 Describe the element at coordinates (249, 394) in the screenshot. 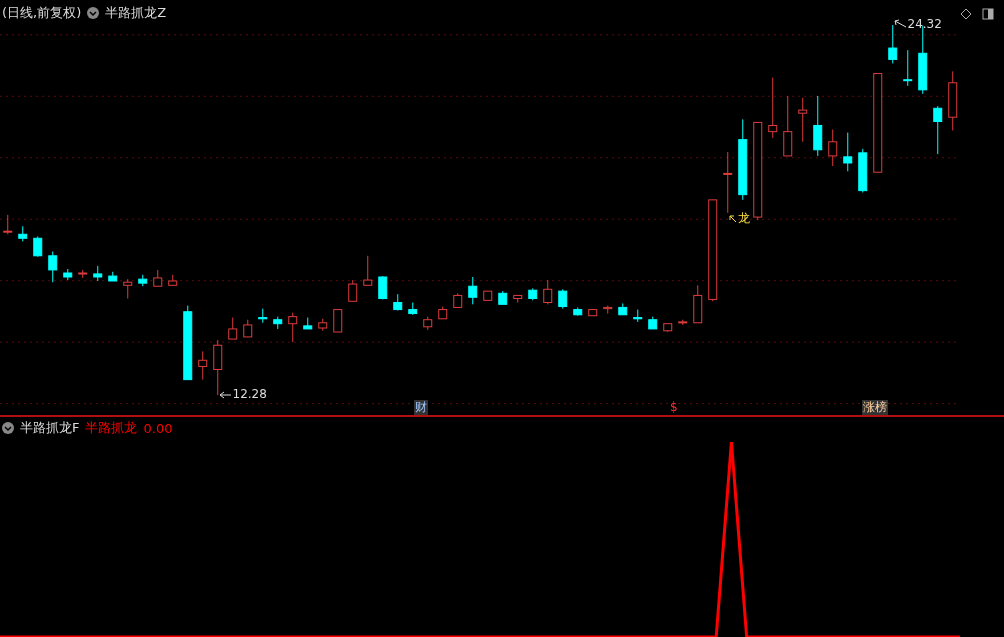

I see `annotation: 12.28` at that location.